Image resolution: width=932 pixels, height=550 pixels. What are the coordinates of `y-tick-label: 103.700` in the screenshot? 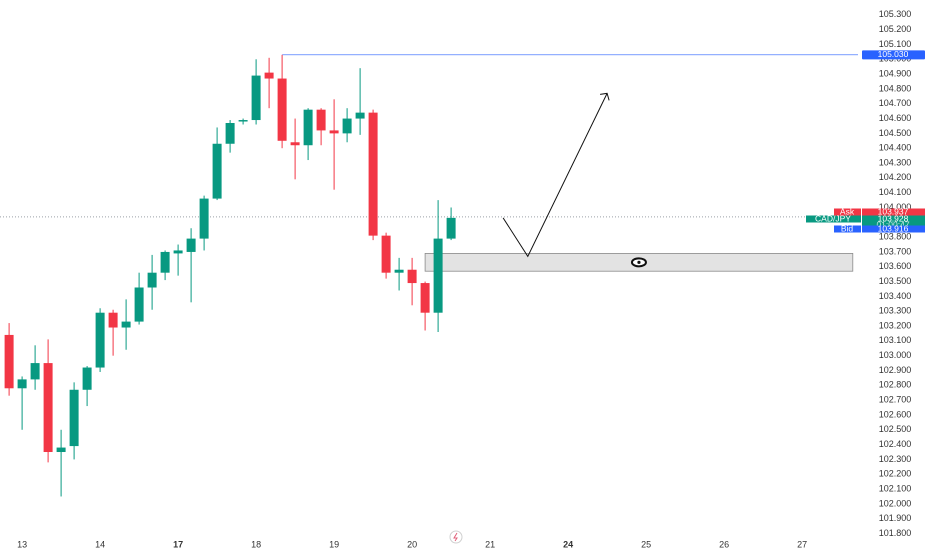 It's located at (895, 251).